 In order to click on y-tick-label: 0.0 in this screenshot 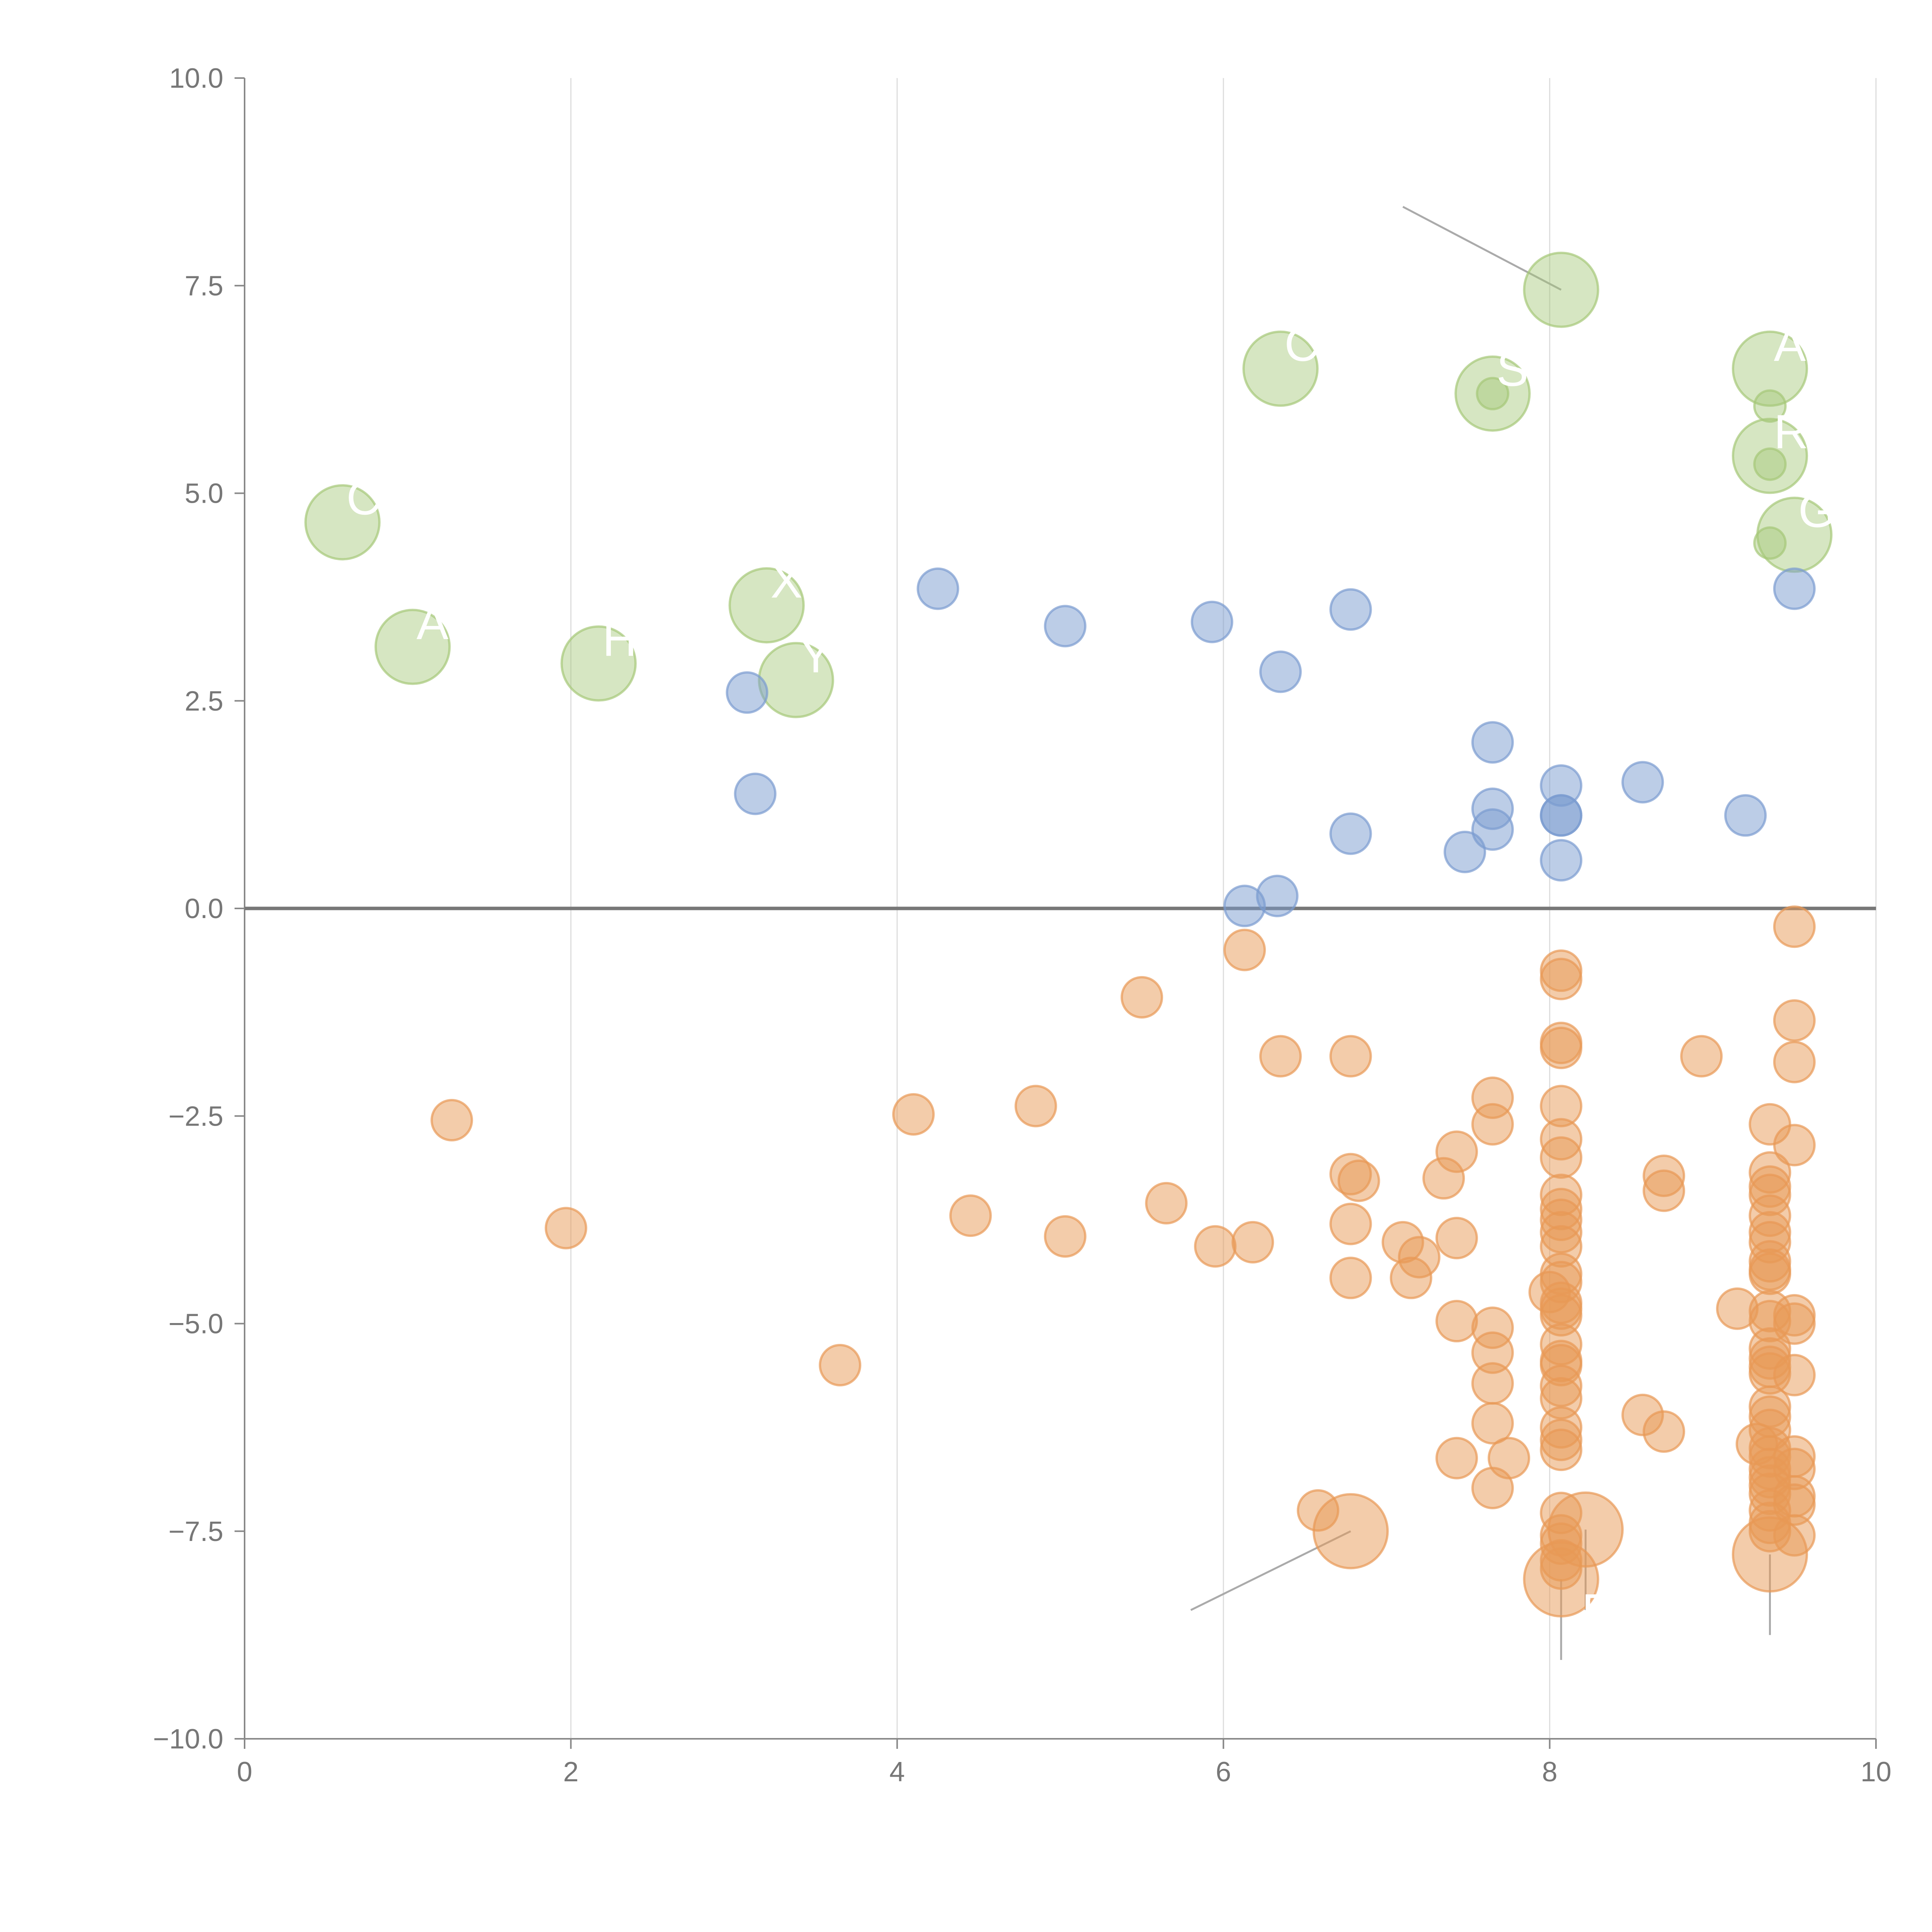, I will do `click(204, 908)`.